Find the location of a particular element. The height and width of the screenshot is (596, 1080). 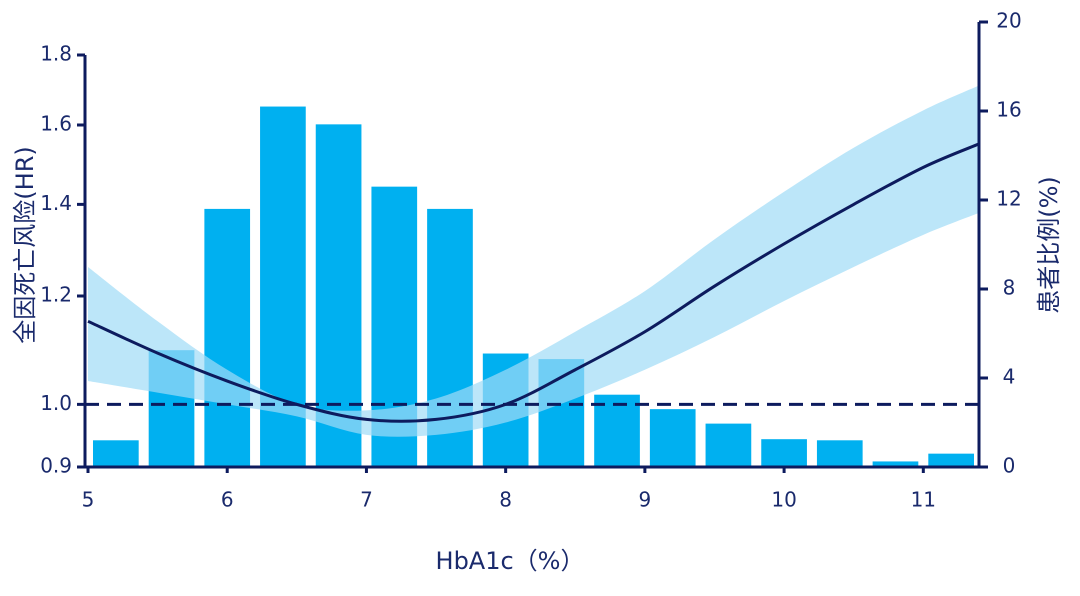

y2-tick-label: 8 is located at coordinates (1009, 288).